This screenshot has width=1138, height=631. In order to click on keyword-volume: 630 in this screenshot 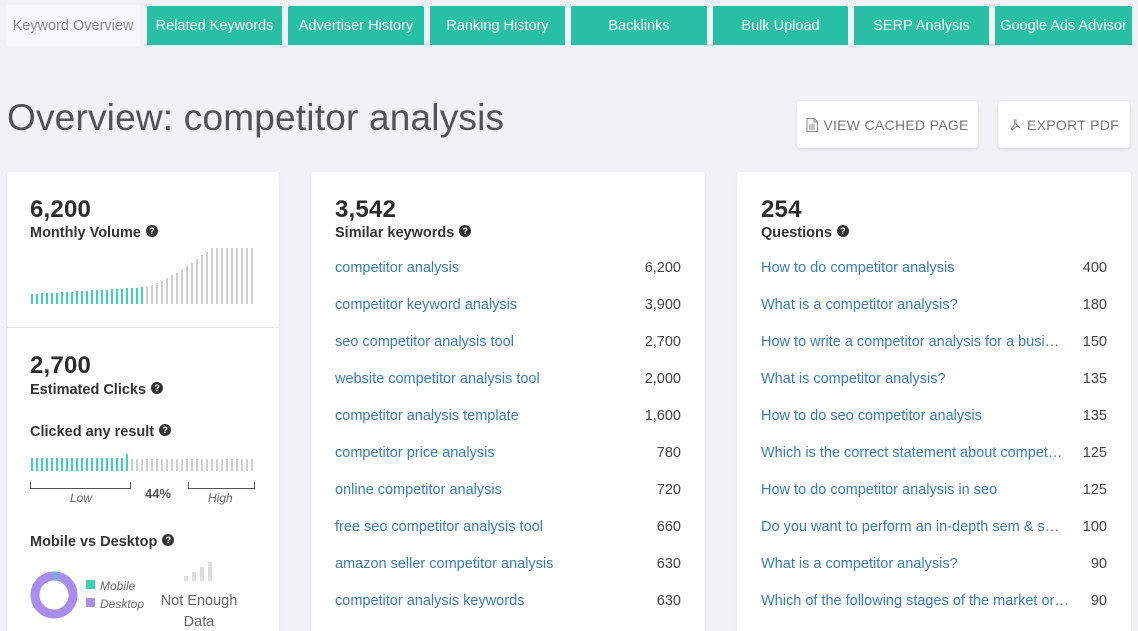, I will do `click(668, 600)`.